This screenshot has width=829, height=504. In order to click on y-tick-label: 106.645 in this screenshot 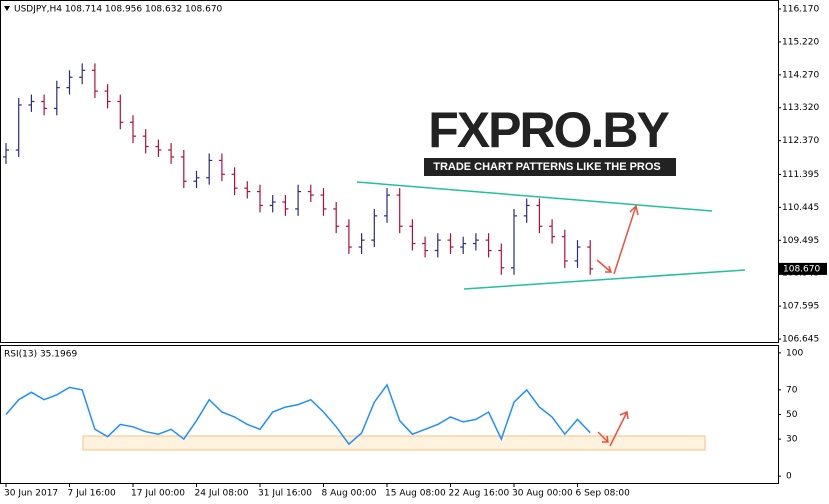, I will do `click(800, 340)`.